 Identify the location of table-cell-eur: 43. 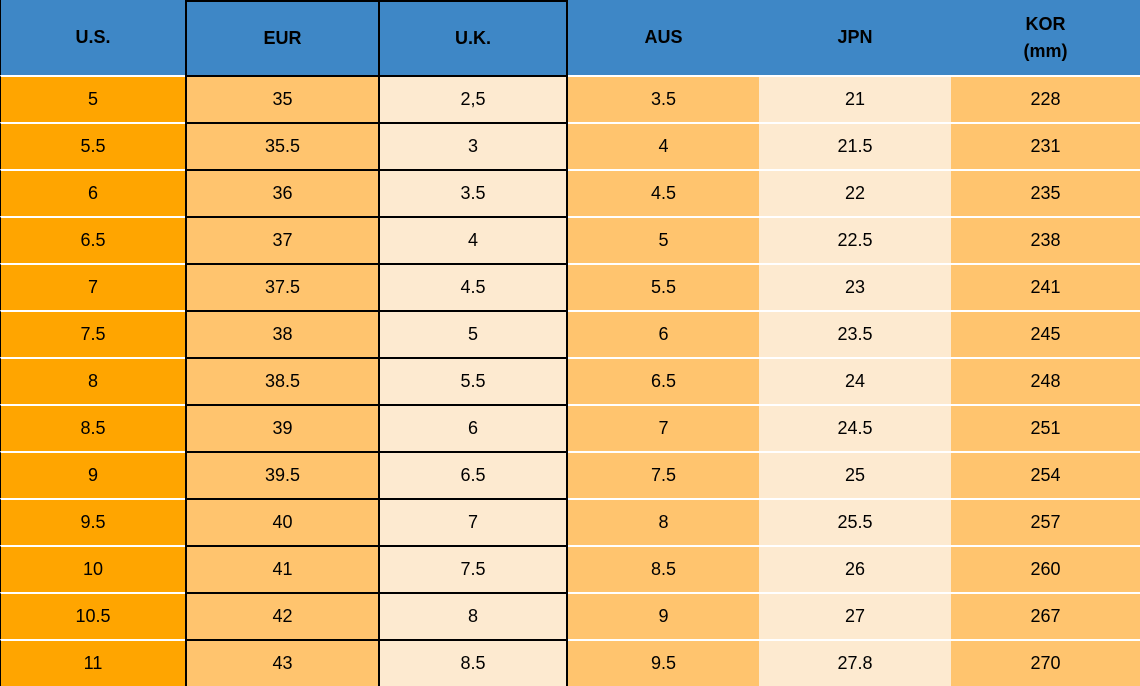
(282, 662).